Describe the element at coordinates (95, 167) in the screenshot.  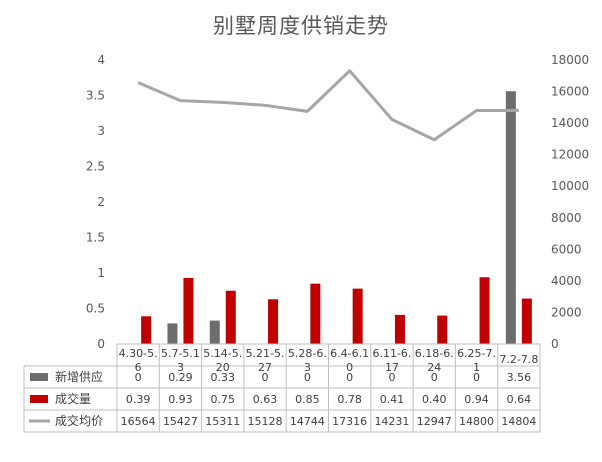
I see `y-tick-label: 2.5` at that location.